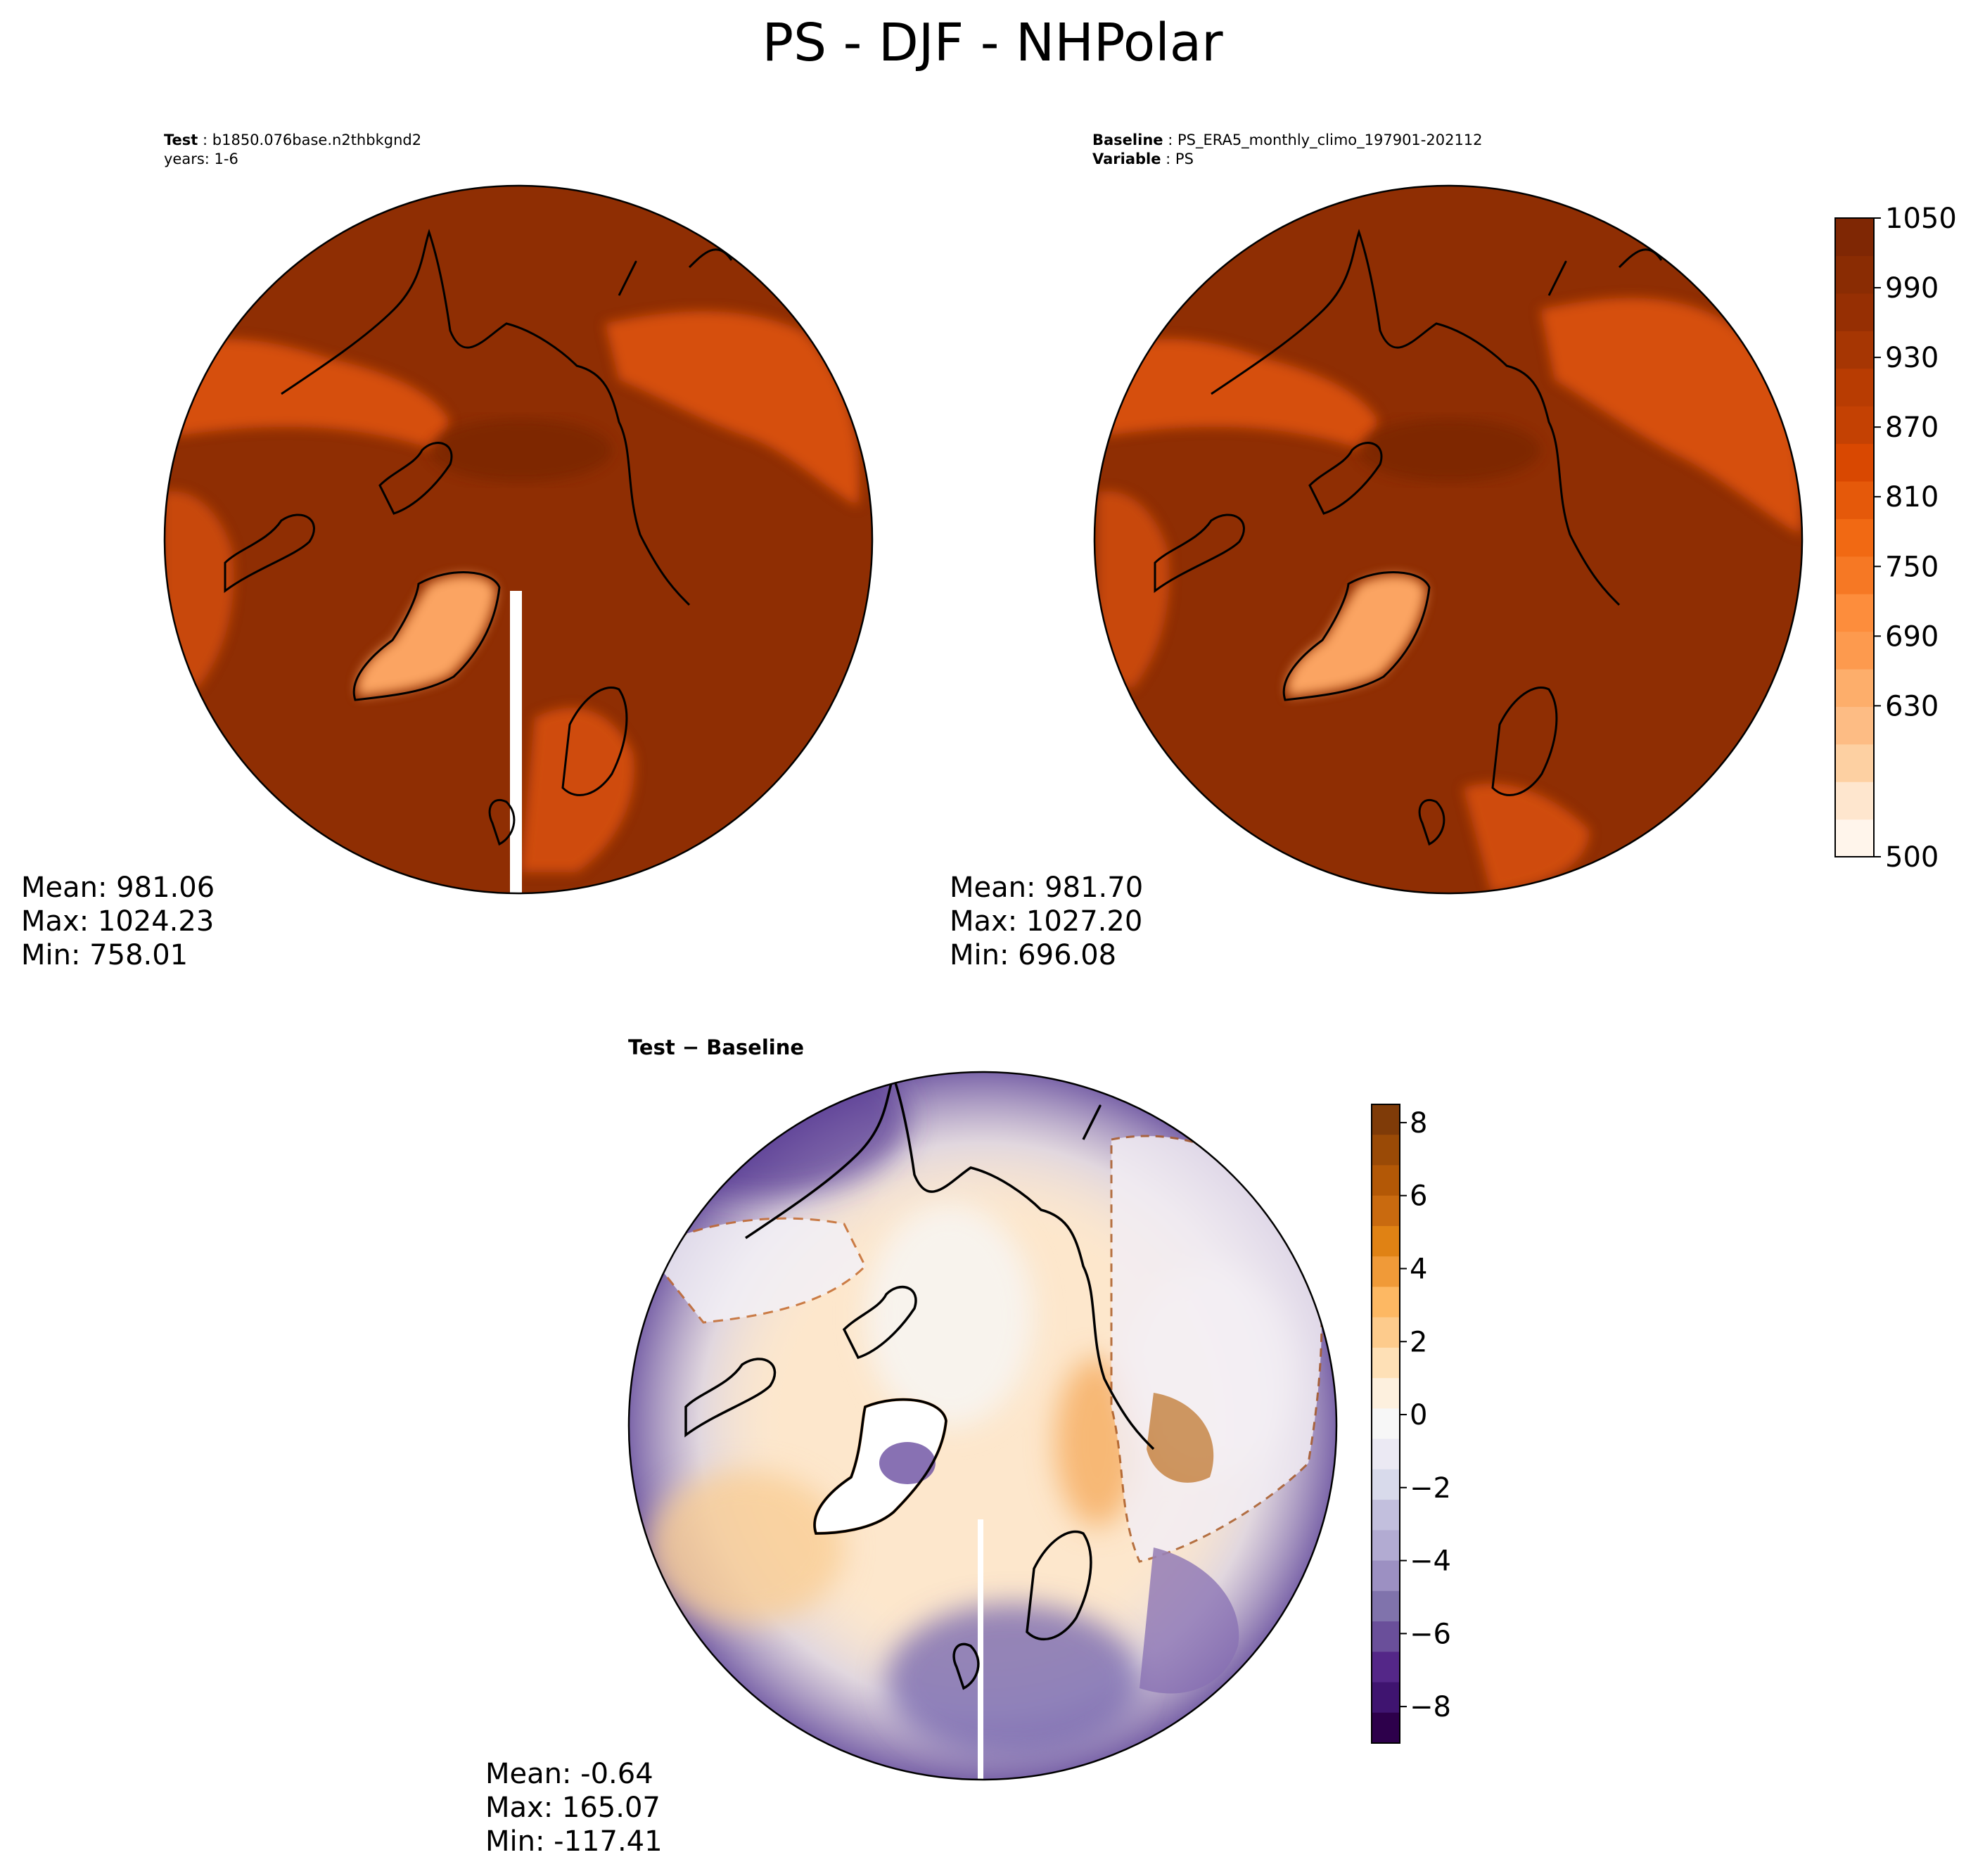 The width and height of the screenshot is (1985, 1876). What do you see at coordinates (691, 1047) in the screenshot?
I see `diff-title-sep: −` at bounding box center [691, 1047].